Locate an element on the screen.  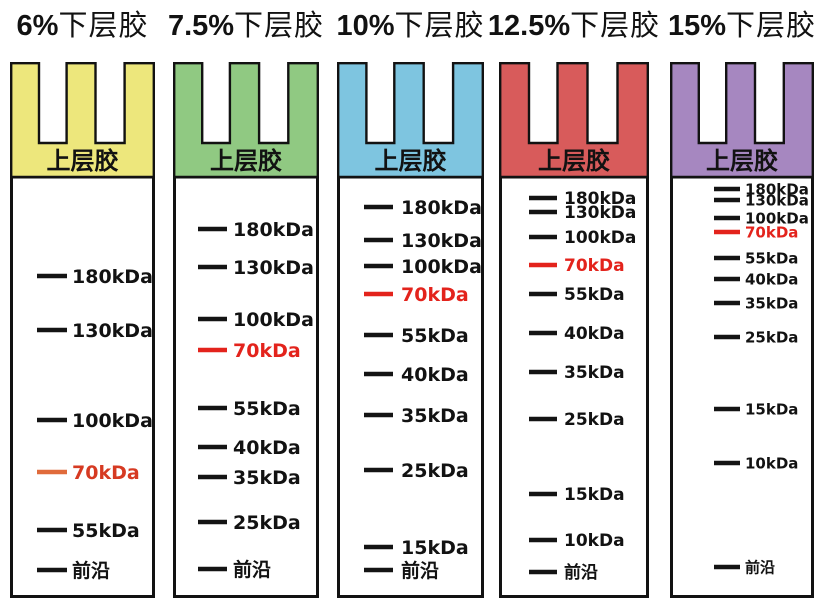
panel-title-percent: 7.5% is located at coordinates (201, 26).